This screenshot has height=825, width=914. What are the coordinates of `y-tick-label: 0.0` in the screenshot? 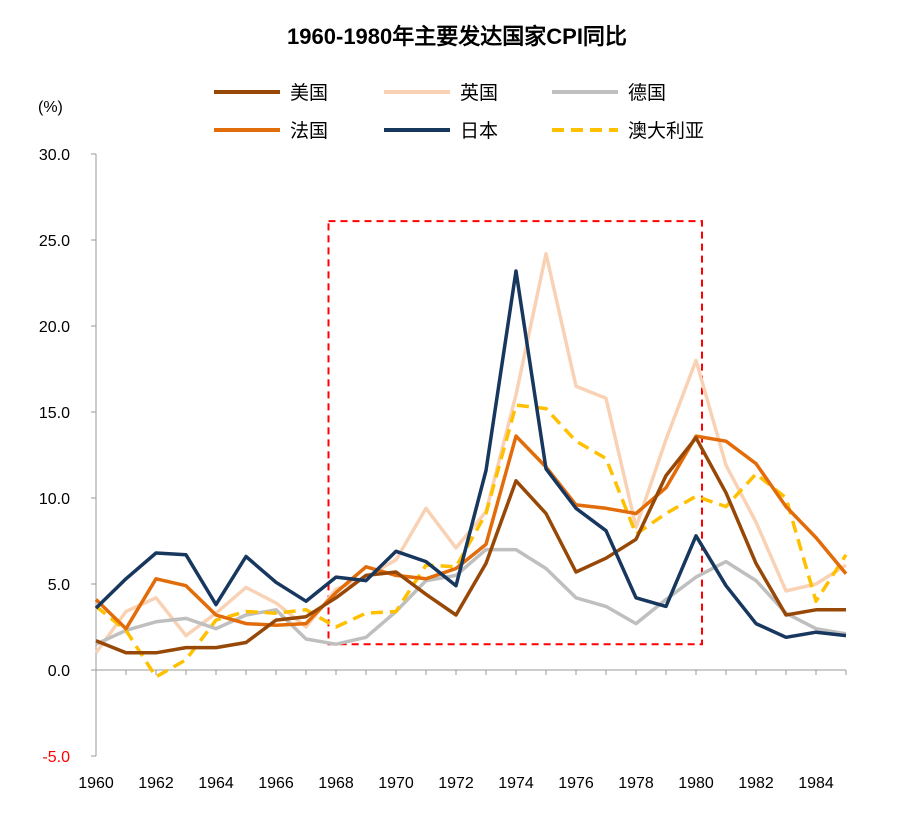 It's located at (59, 671).